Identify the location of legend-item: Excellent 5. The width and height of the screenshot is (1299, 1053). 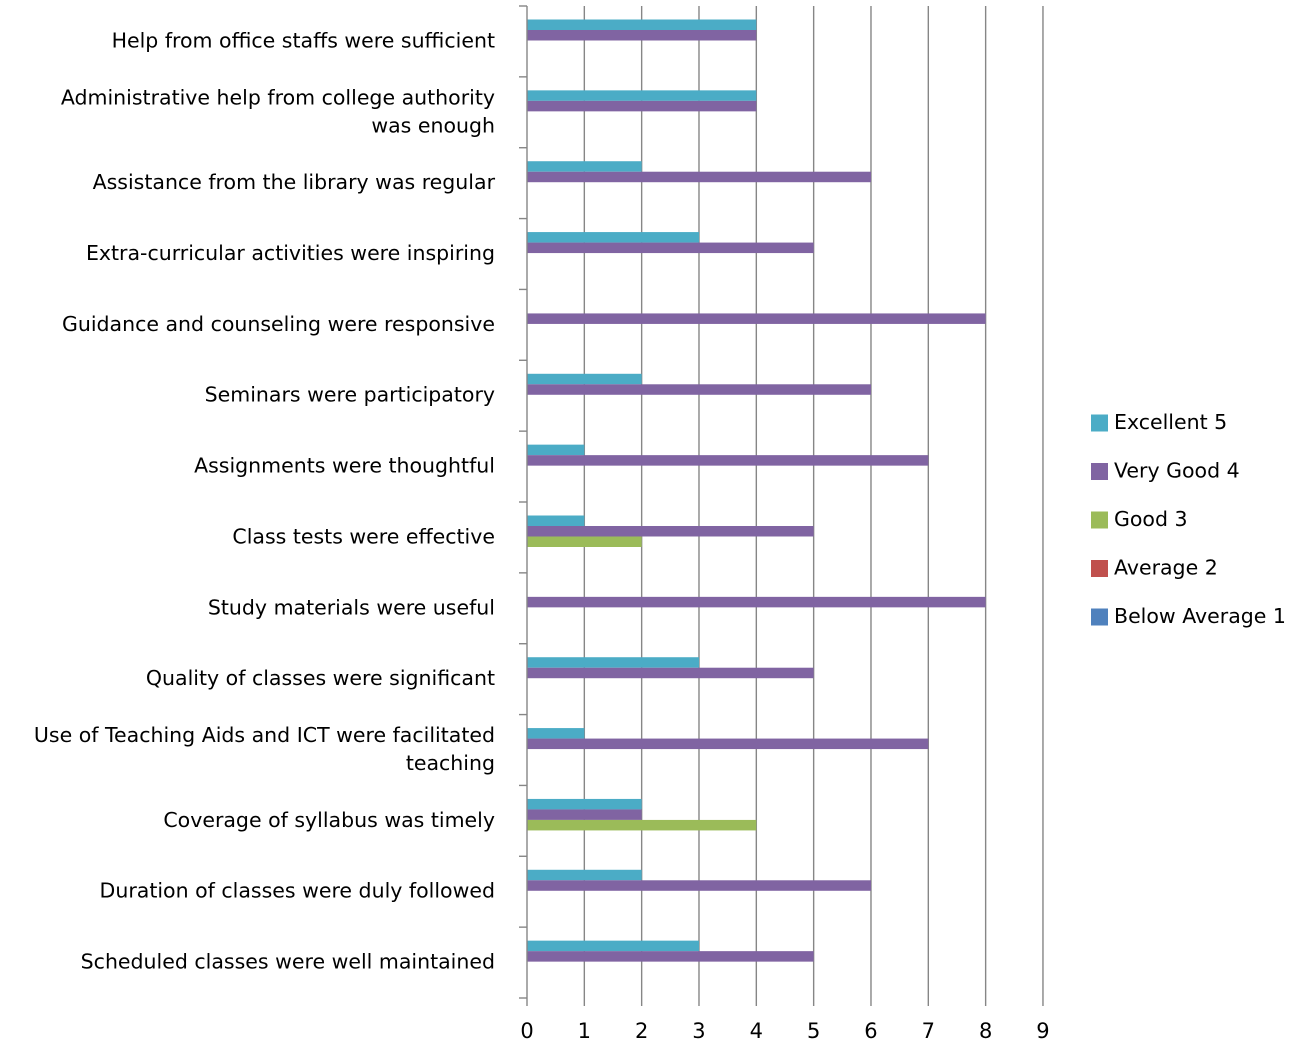
(1159, 422).